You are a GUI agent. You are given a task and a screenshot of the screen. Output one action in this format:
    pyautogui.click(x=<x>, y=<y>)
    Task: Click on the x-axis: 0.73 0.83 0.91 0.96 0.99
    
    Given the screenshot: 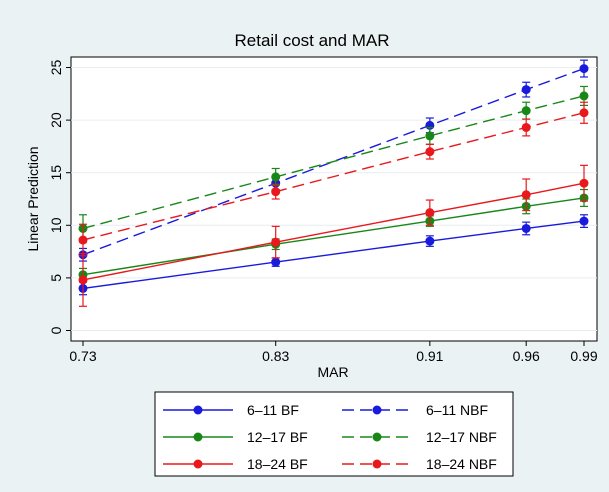 What is the action you would take?
    pyautogui.click(x=333, y=352)
    